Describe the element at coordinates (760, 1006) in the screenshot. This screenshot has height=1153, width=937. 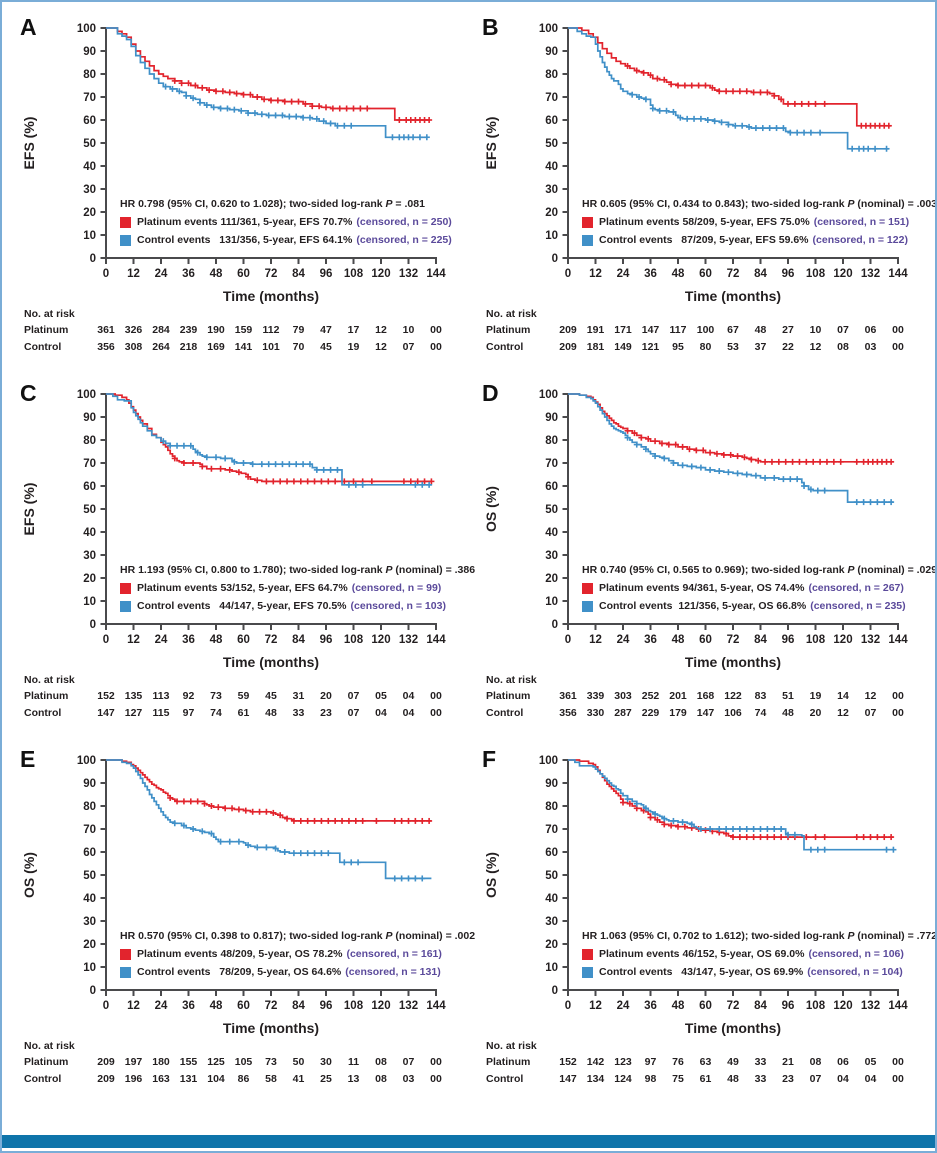
I see `svg-text: 84` at that location.